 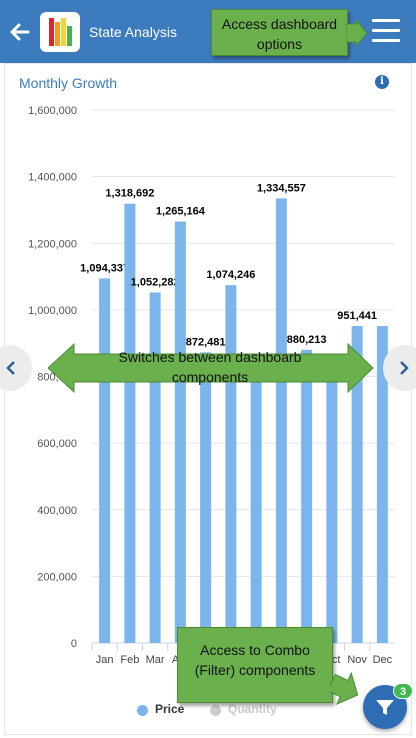 I want to click on data-label: 1,052,282, so click(x=155, y=282).